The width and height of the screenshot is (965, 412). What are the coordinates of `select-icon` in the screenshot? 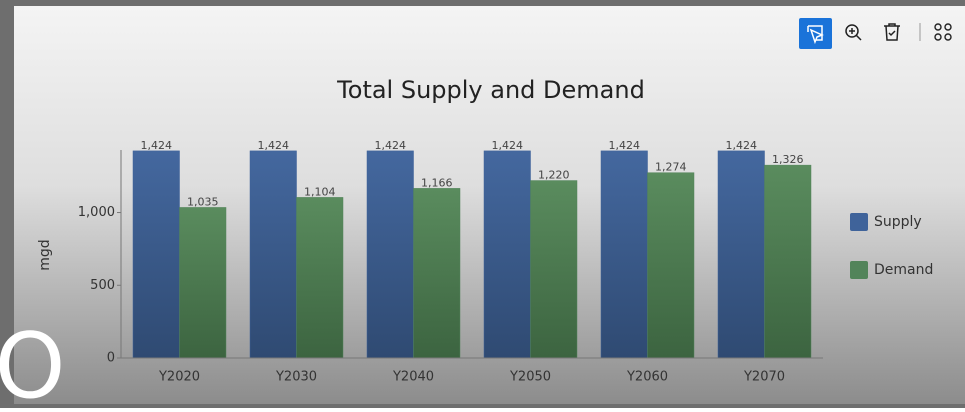 It's located at (815, 35).